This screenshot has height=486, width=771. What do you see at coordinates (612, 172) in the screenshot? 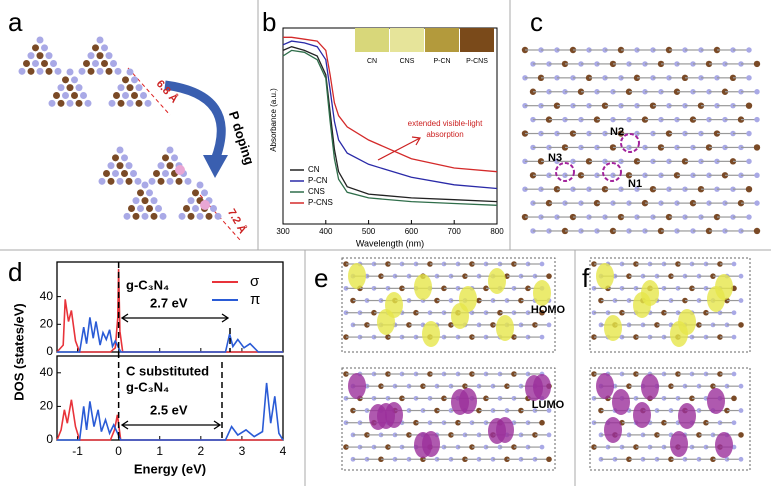
I see `site-ring` at bounding box center [612, 172].